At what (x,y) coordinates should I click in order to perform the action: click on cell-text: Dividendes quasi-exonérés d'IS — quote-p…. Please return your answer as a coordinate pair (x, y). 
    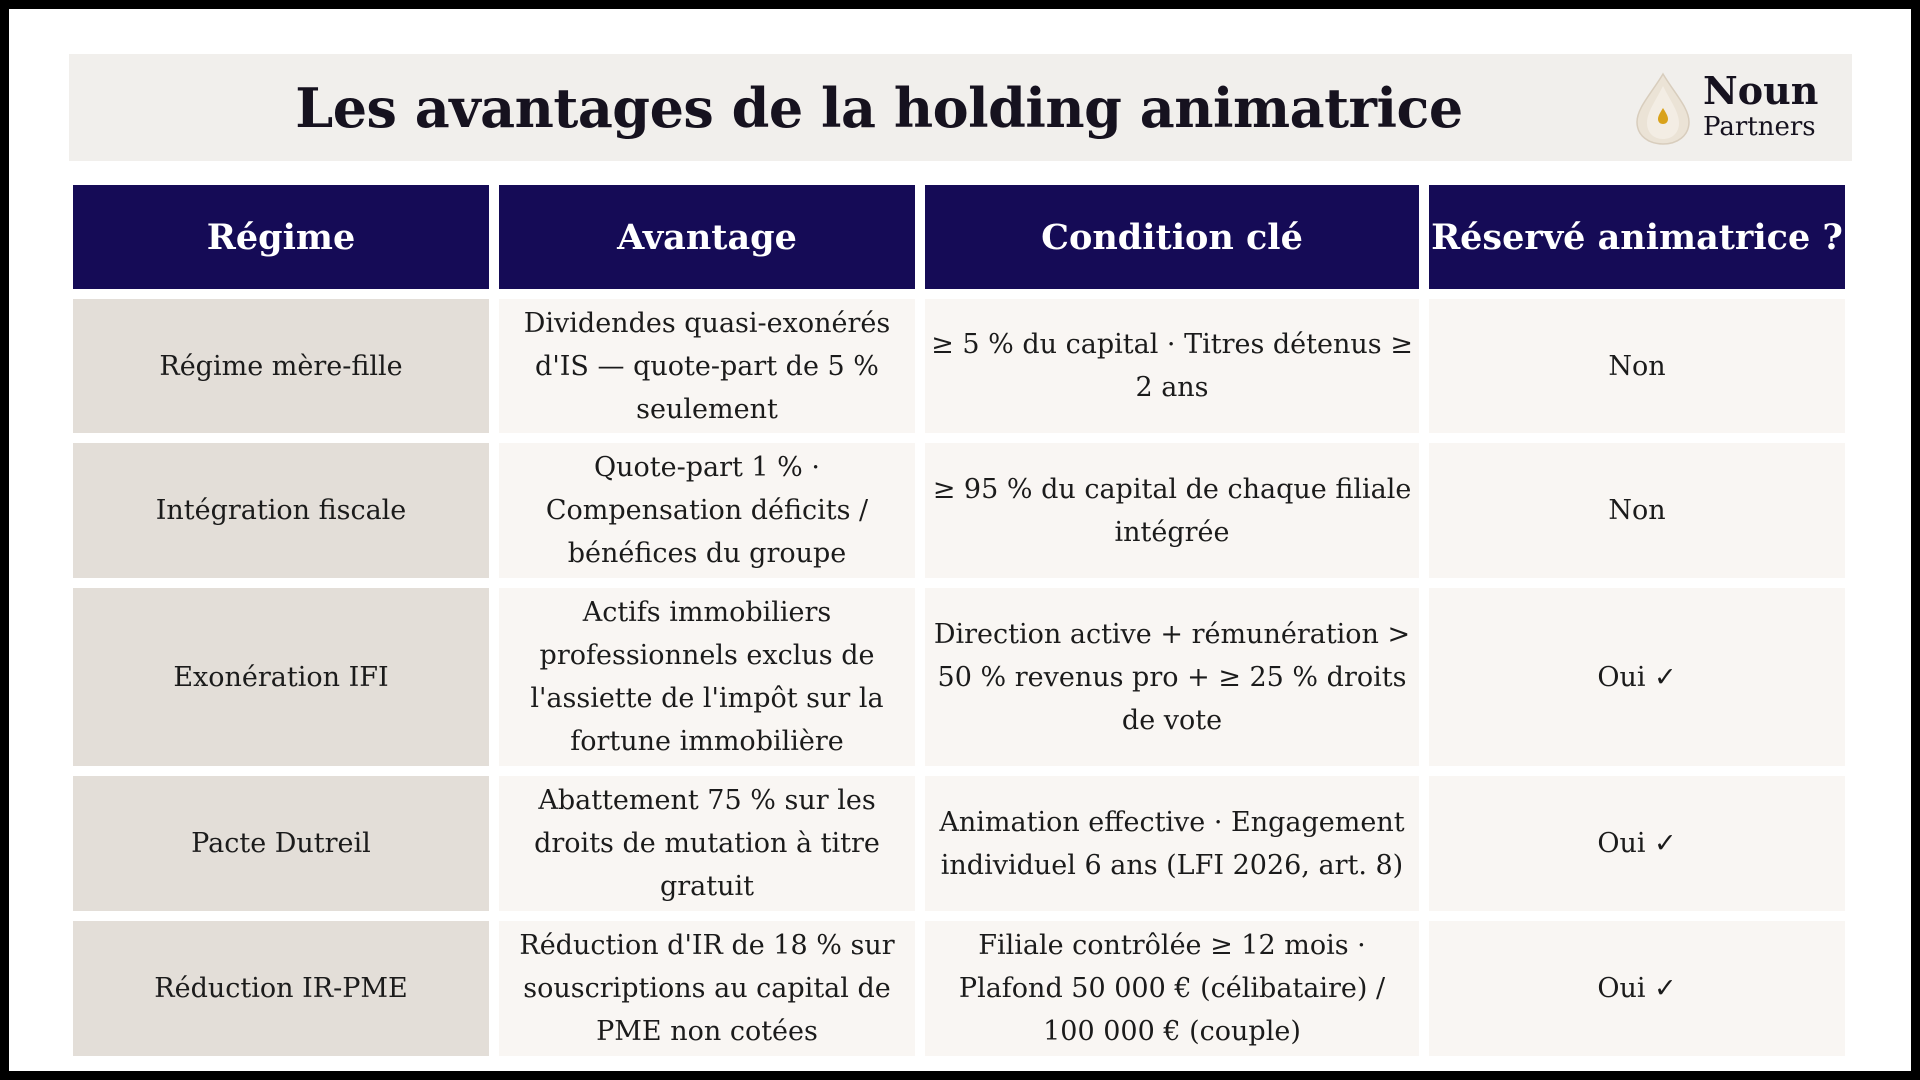
    Looking at the image, I should click on (707, 366).